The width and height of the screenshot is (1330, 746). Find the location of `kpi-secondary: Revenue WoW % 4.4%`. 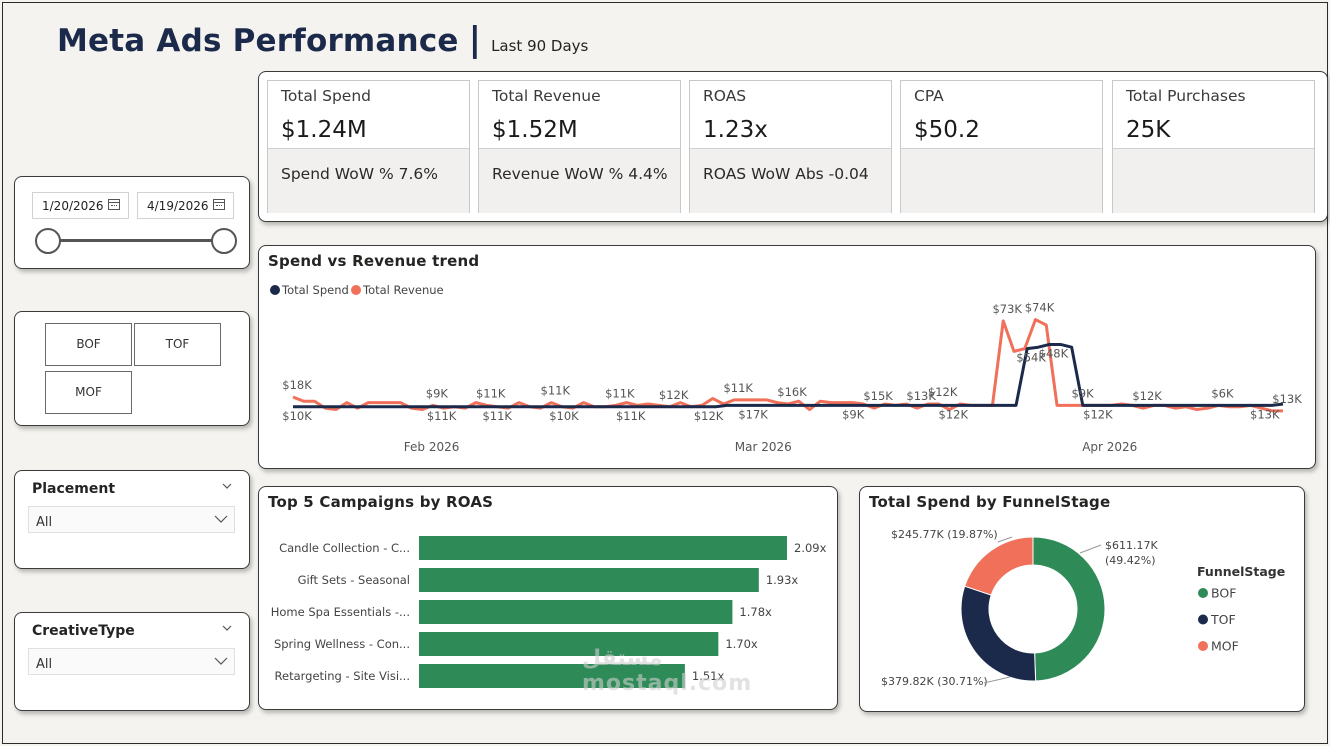

kpi-secondary: Revenue WoW % 4.4% is located at coordinates (579, 180).